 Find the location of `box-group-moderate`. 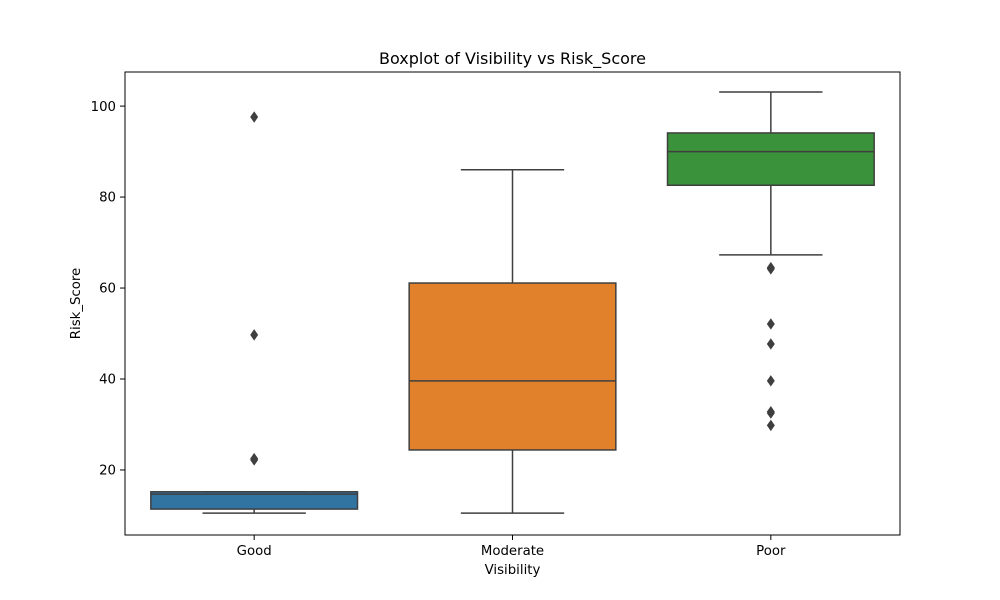

box-group-moderate is located at coordinates (512, 341).